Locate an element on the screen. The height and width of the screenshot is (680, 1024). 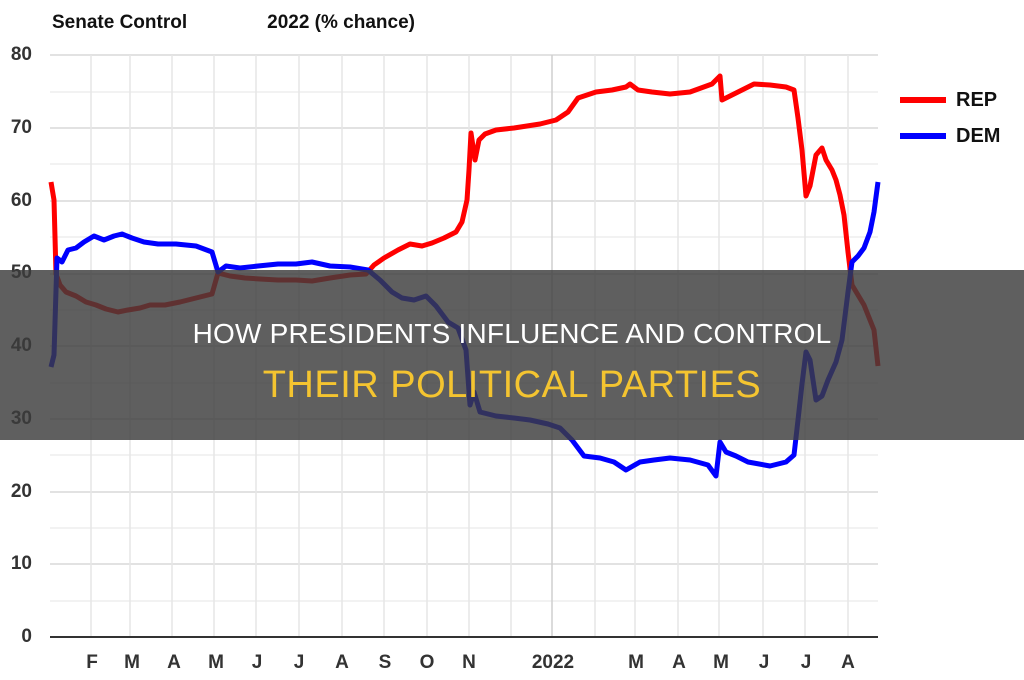
legend: REP DEM is located at coordinates (950, 118).